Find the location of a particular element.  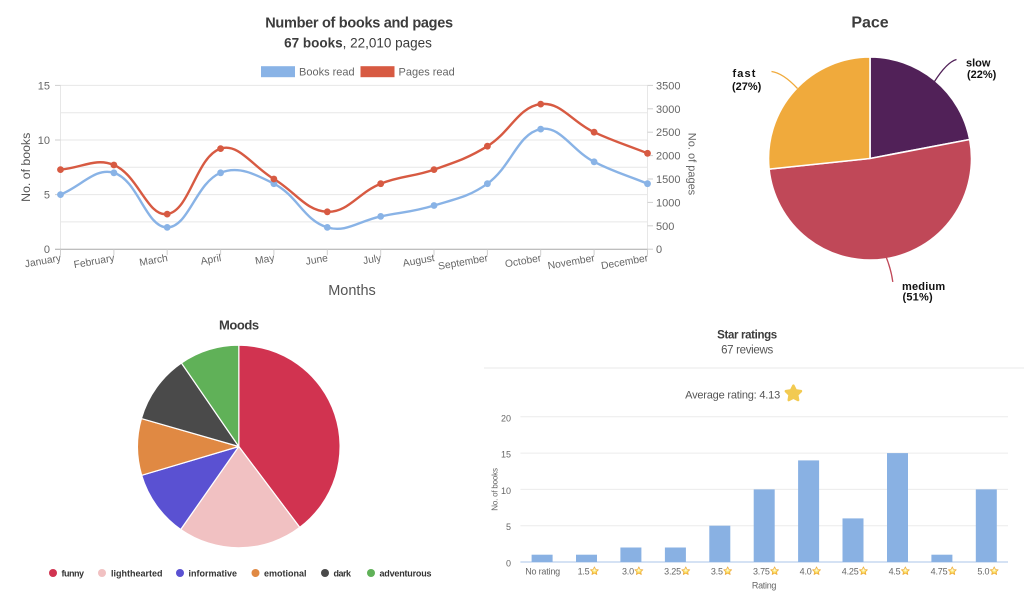

svg-text: December is located at coordinates (624, 262).